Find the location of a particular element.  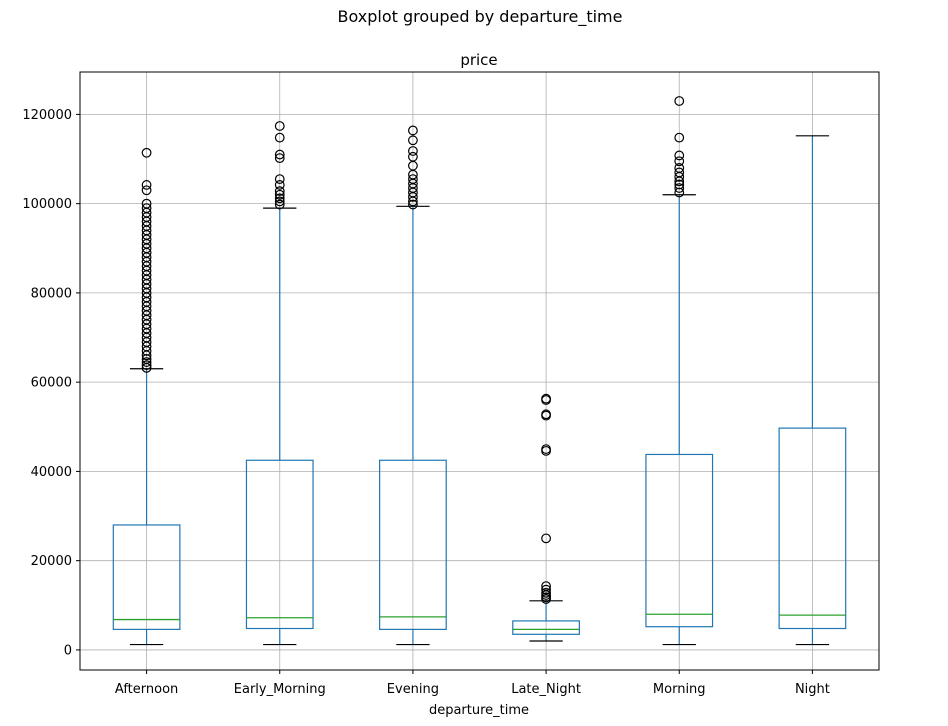

y-tick-label: 20000 is located at coordinates (51, 561).